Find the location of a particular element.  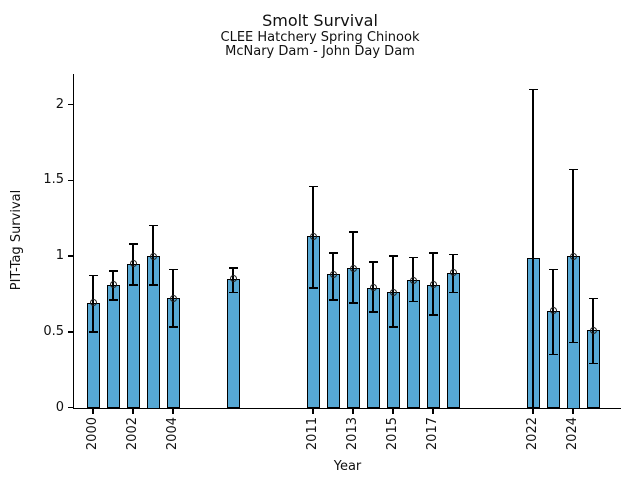

marker-2011 is located at coordinates (313, 236).